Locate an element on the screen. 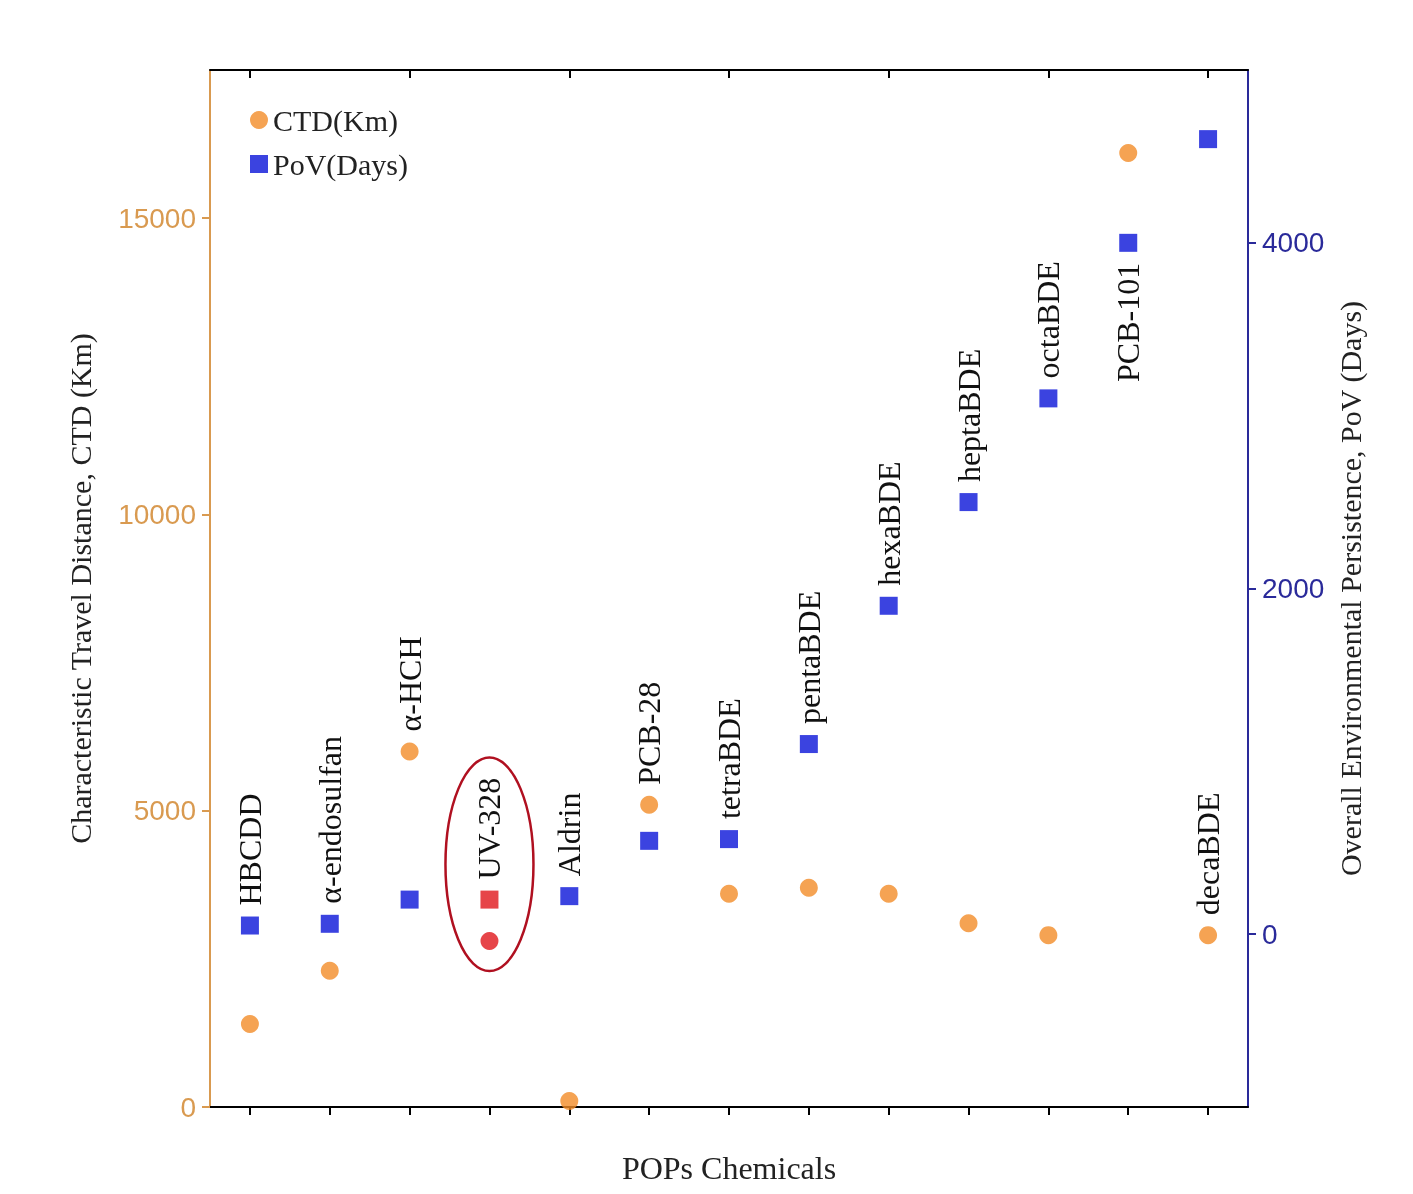 The width and height of the screenshot is (1413, 1194). x-tick-label: UV-328 is located at coordinates (489, 828).